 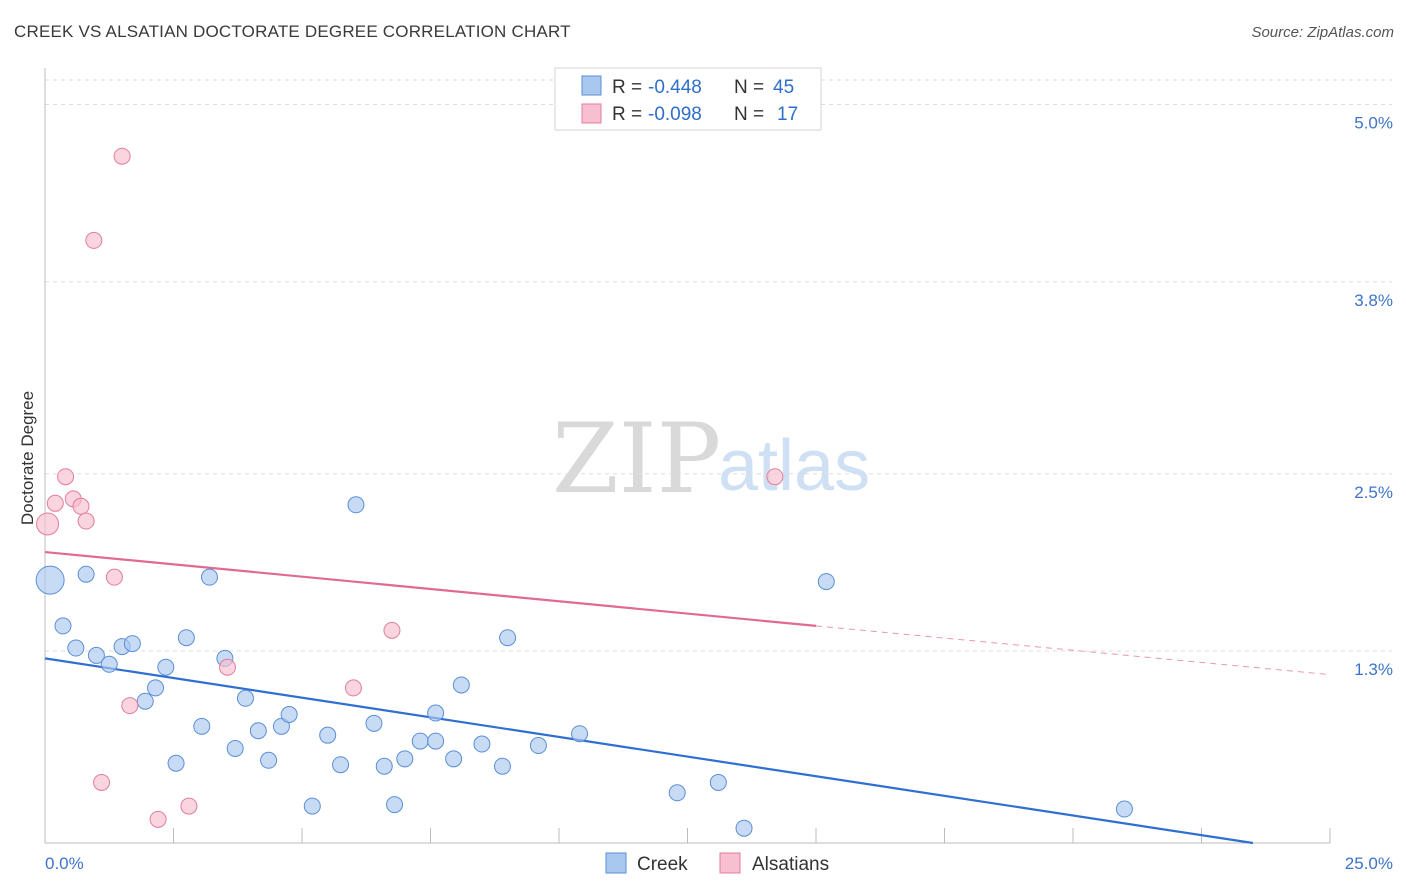 What do you see at coordinates (794, 466) in the screenshot?
I see `watermark-atlas: atlas` at bounding box center [794, 466].